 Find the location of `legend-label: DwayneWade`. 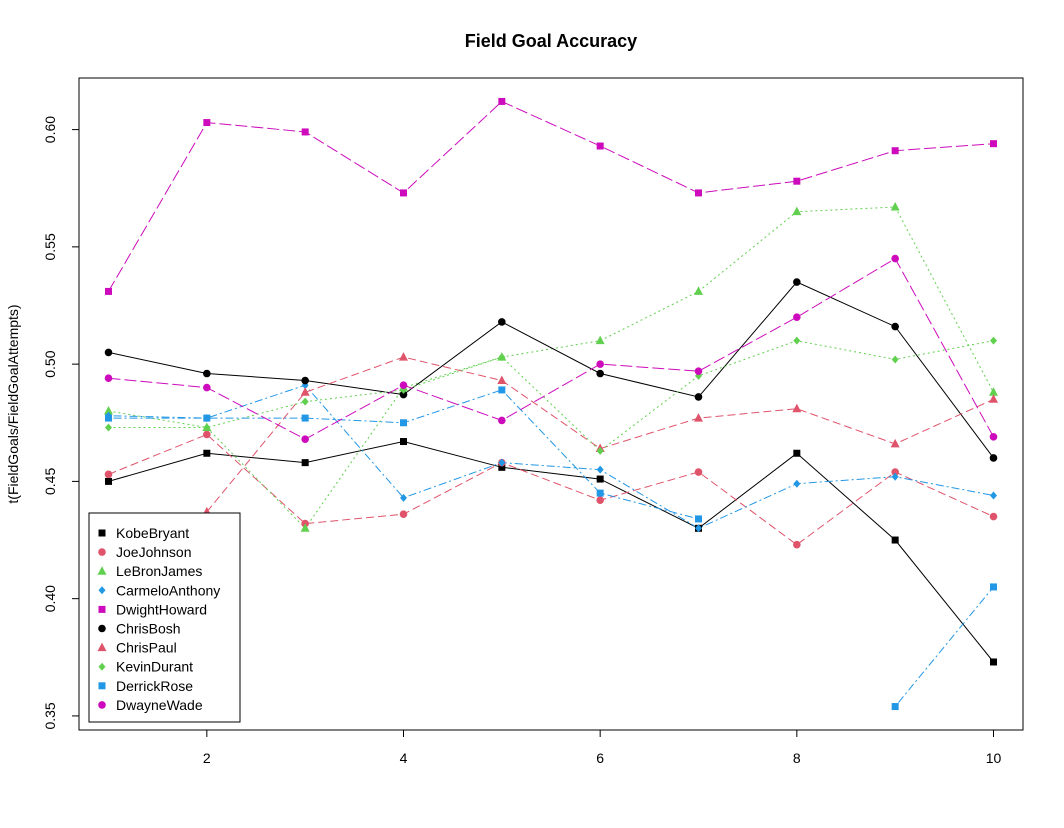

legend-label: DwayneWade is located at coordinates (159, 705).